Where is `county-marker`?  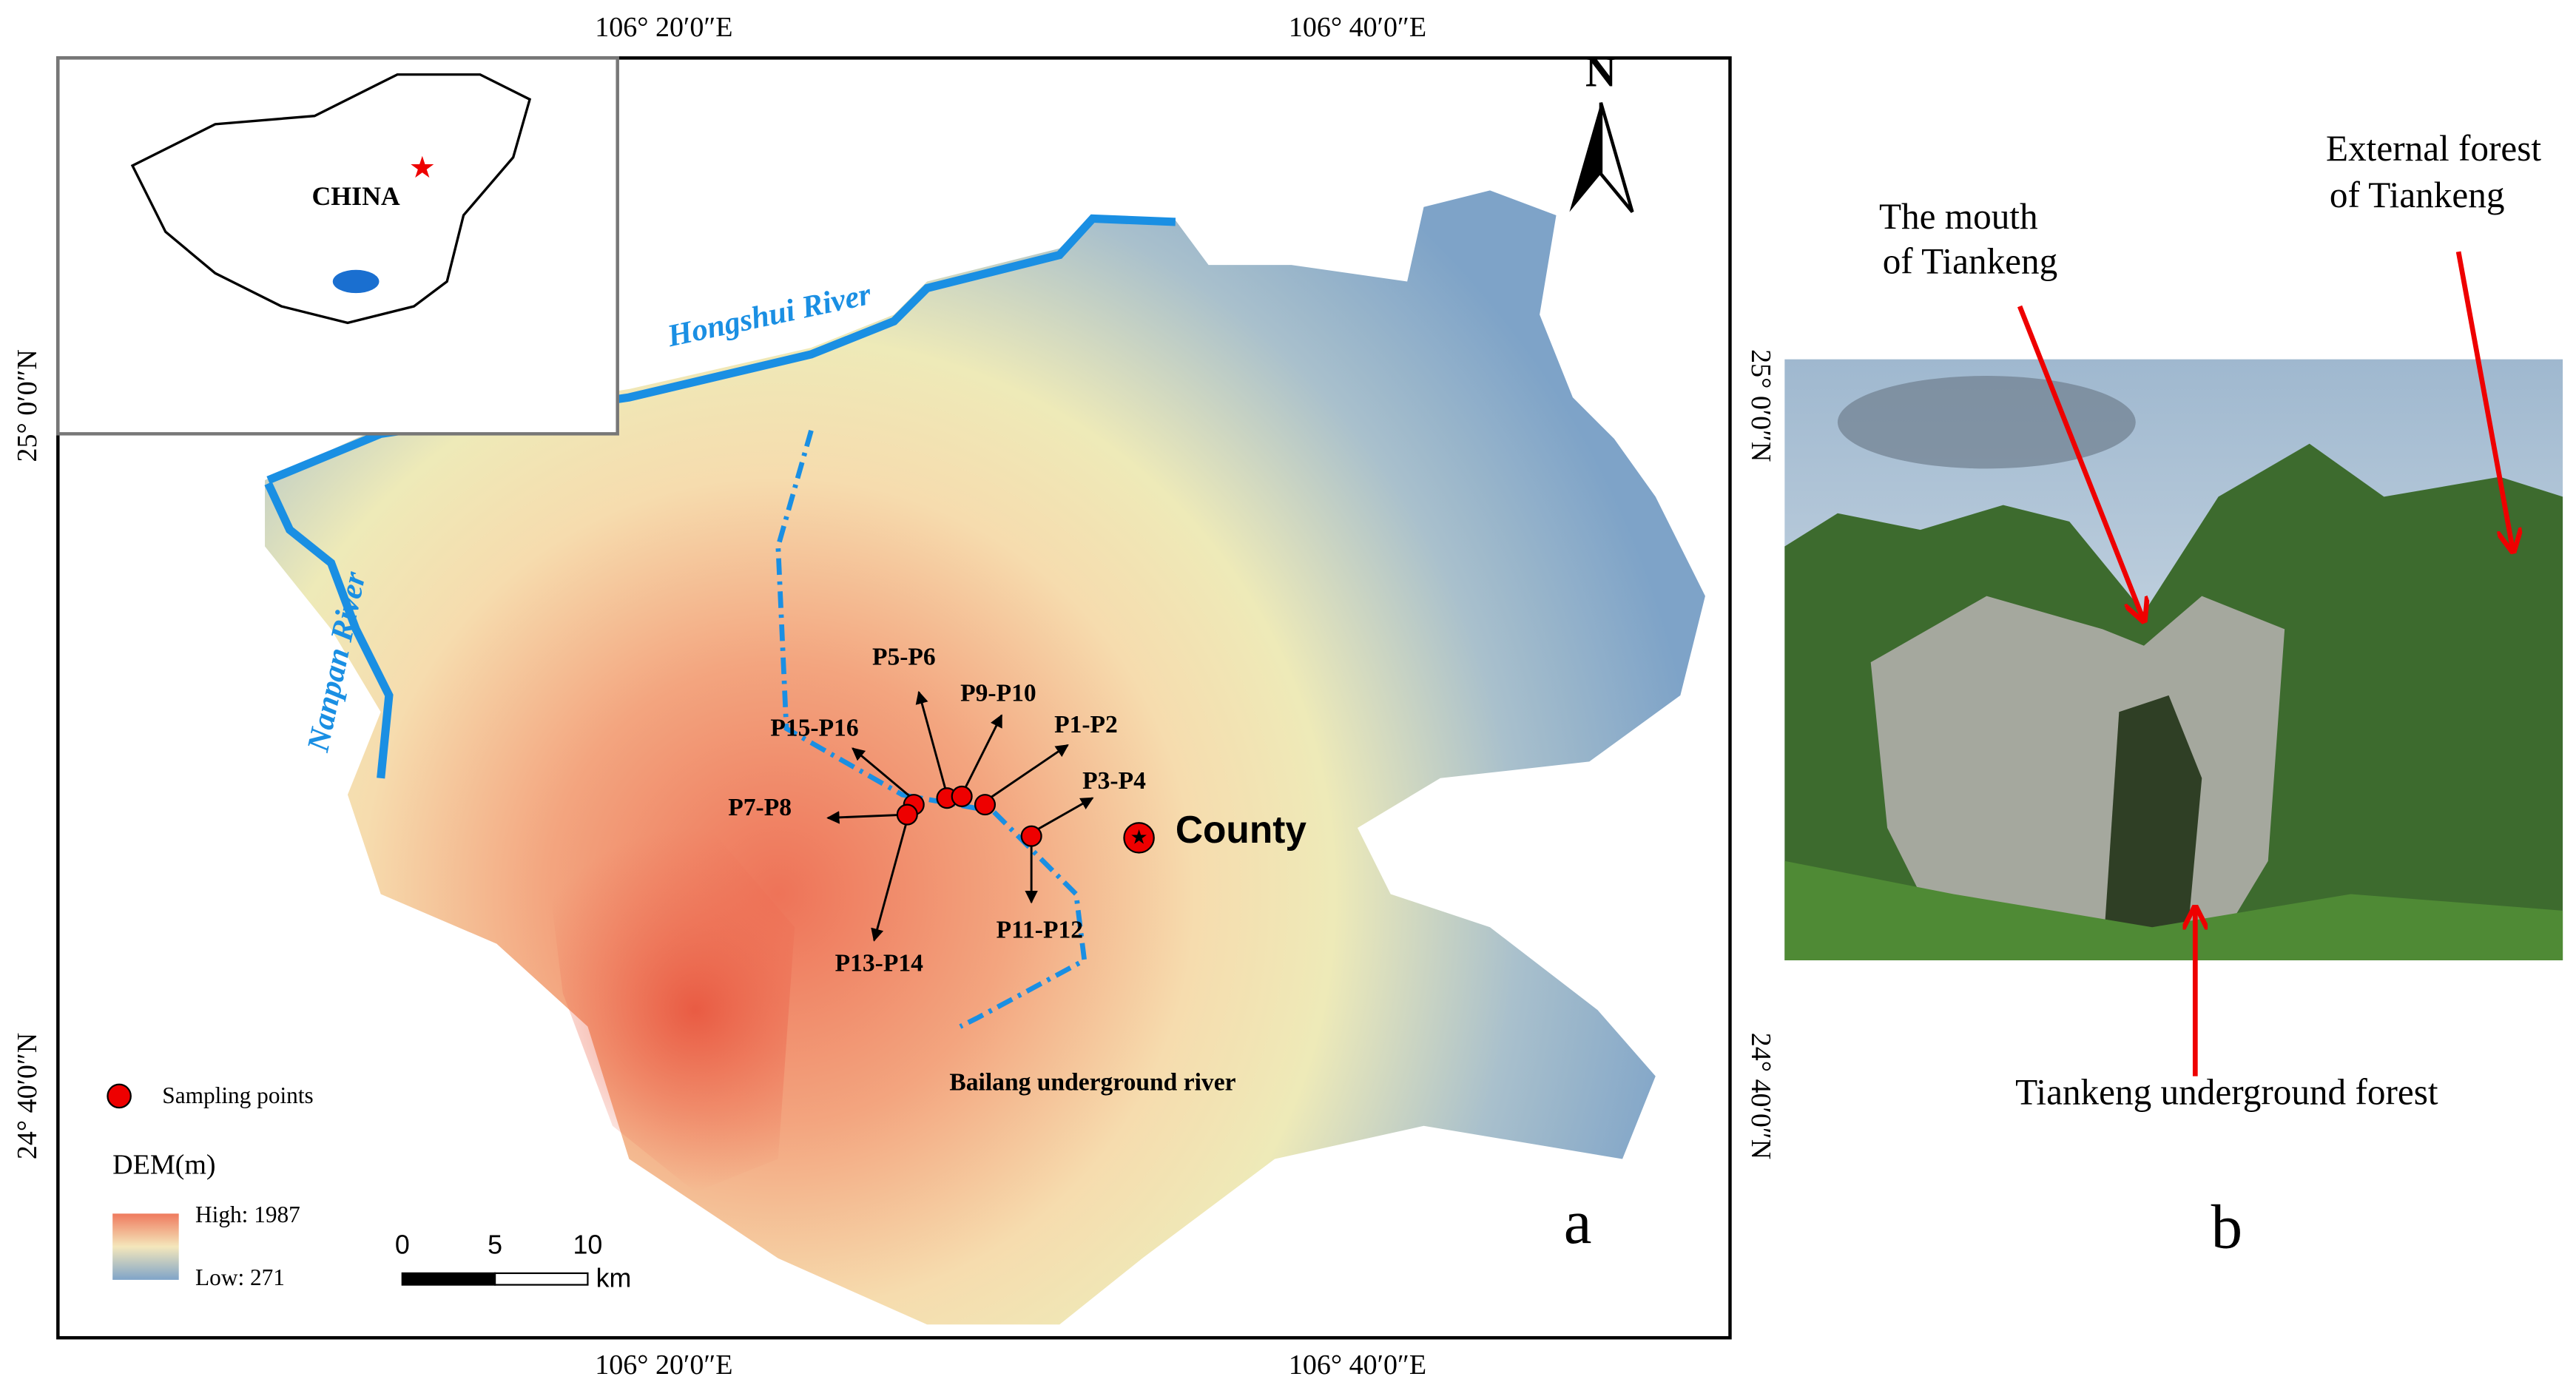 county-marker is located at coordinates (1139, 838).